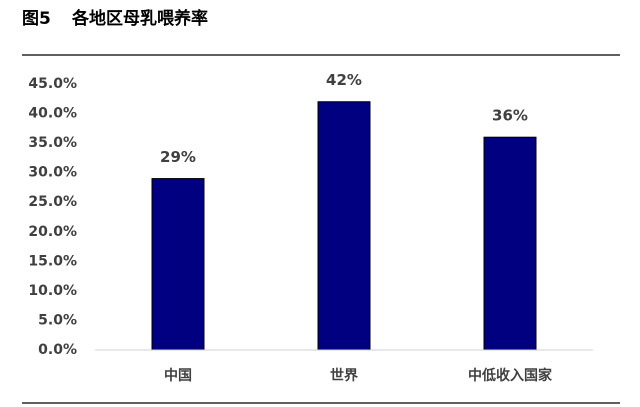  What do you see at coordinates (344, 375) in the screenshot?
I see `x-tick-label: 世界` at bounding box center [344, 375].